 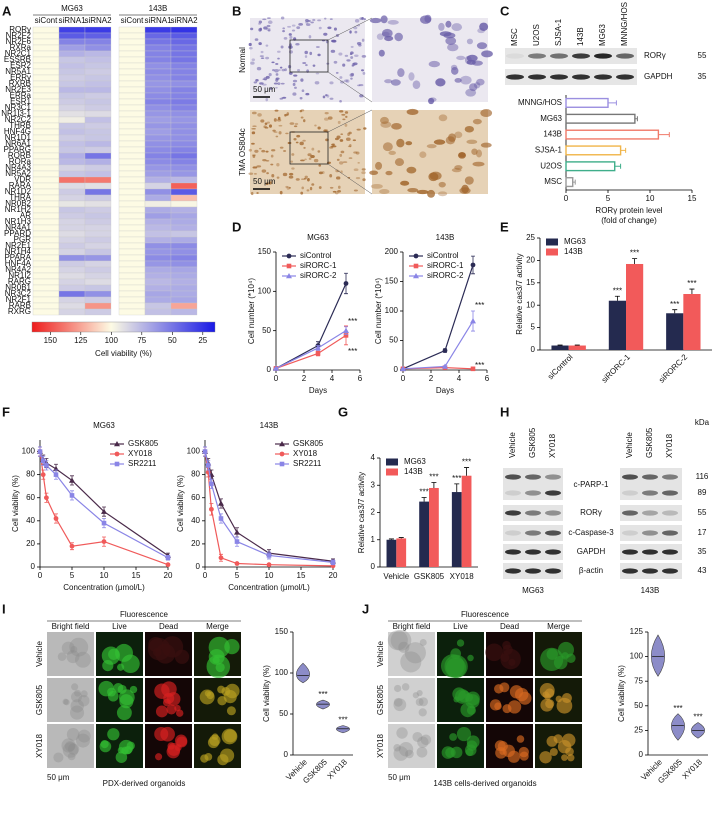 What do you see at coordinates (184, 20) in the screenshot?
I see `column-label: siRNA2` at bounding box center [184, 20].